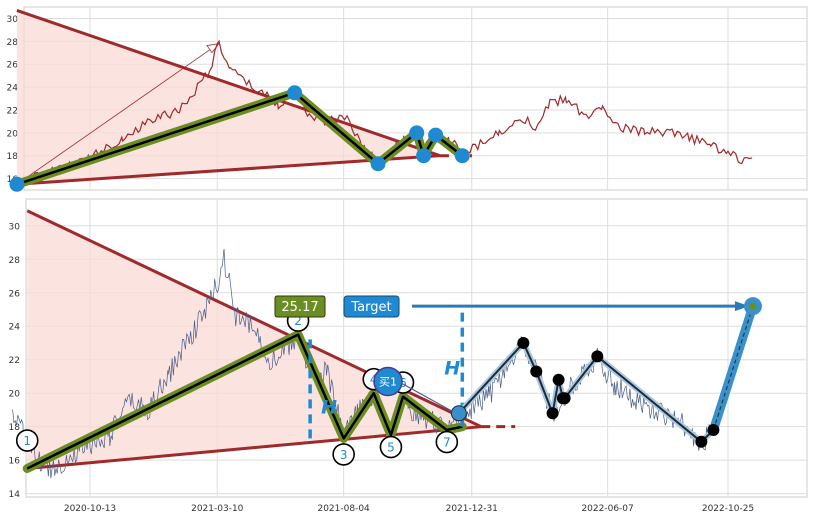 Image resolution: width=813 pixels, height=524 pixels. I want to click on detail-buy-marker, so click(388, 381).